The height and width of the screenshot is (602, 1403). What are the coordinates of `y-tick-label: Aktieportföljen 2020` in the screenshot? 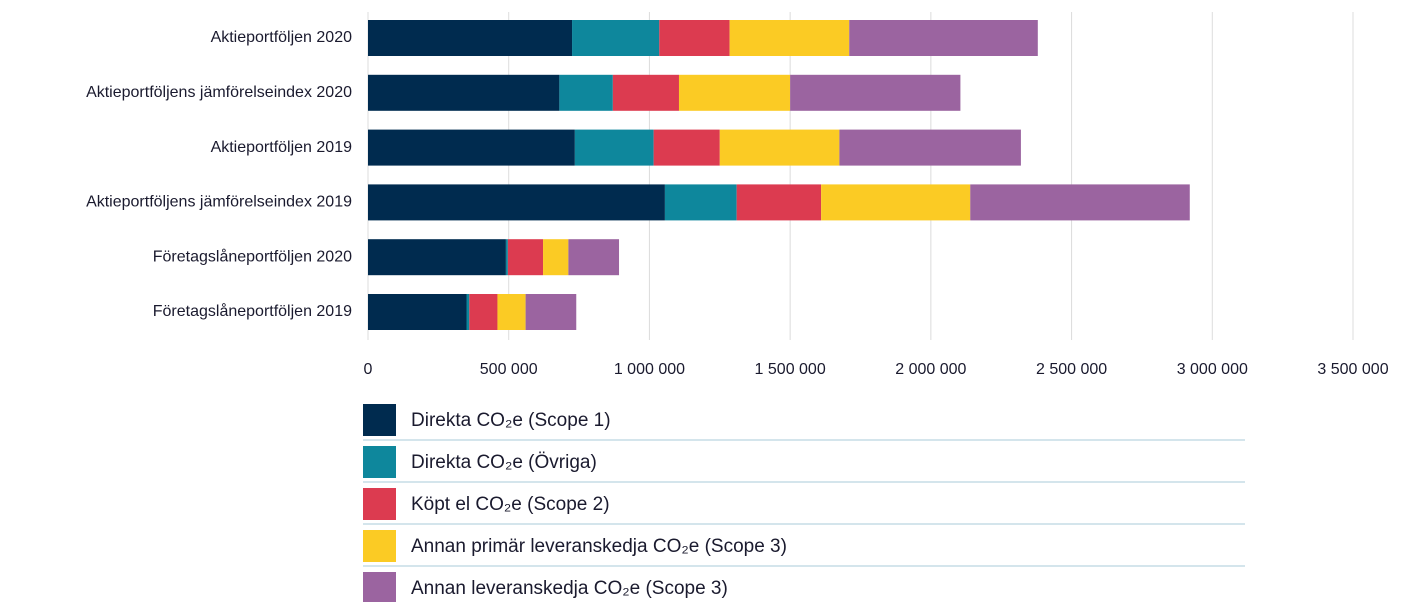 It's located at (282, 37).